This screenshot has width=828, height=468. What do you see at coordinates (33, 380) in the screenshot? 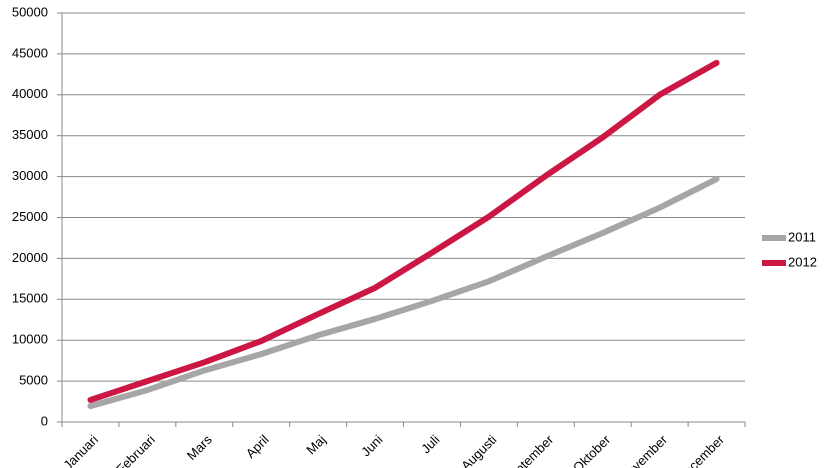
I see `y-tick-label: 5000` at bounding box center [33, 380].